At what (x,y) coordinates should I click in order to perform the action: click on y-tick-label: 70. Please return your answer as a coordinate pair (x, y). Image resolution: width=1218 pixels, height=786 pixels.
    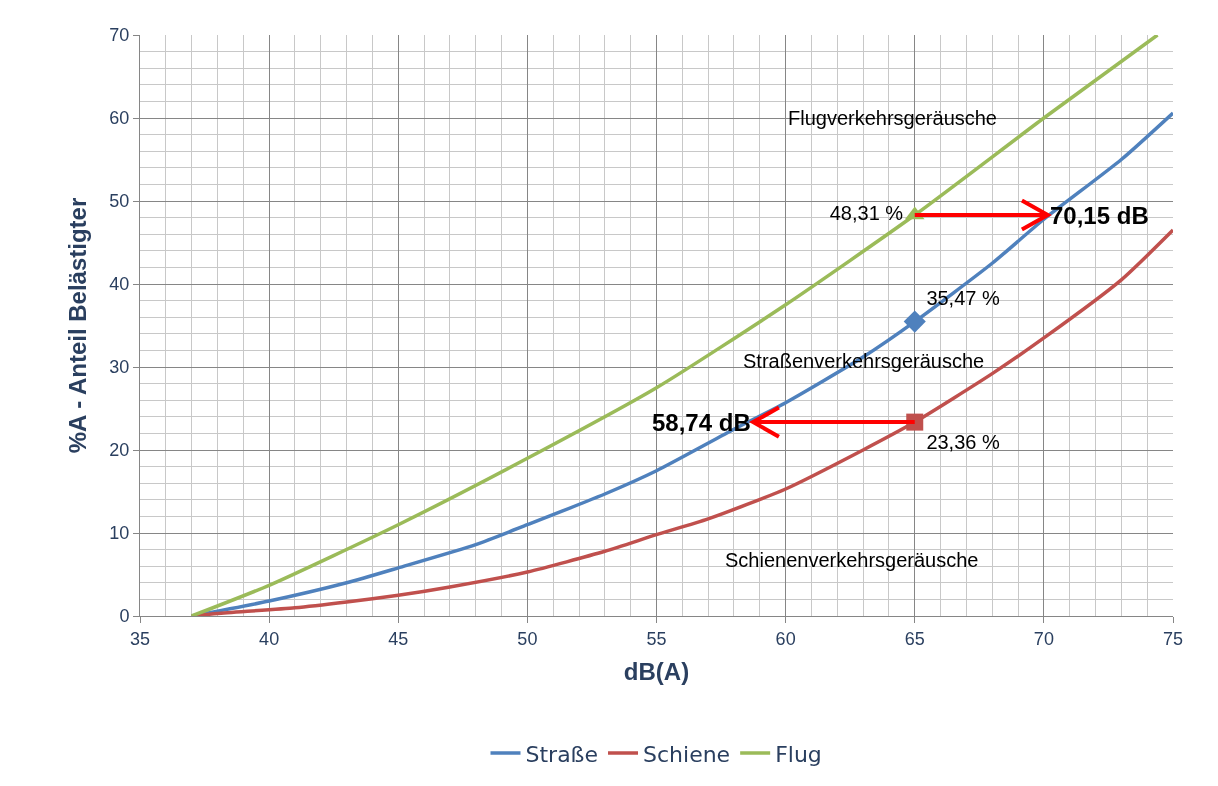
    Looking at the image, I should click on (119, 35).